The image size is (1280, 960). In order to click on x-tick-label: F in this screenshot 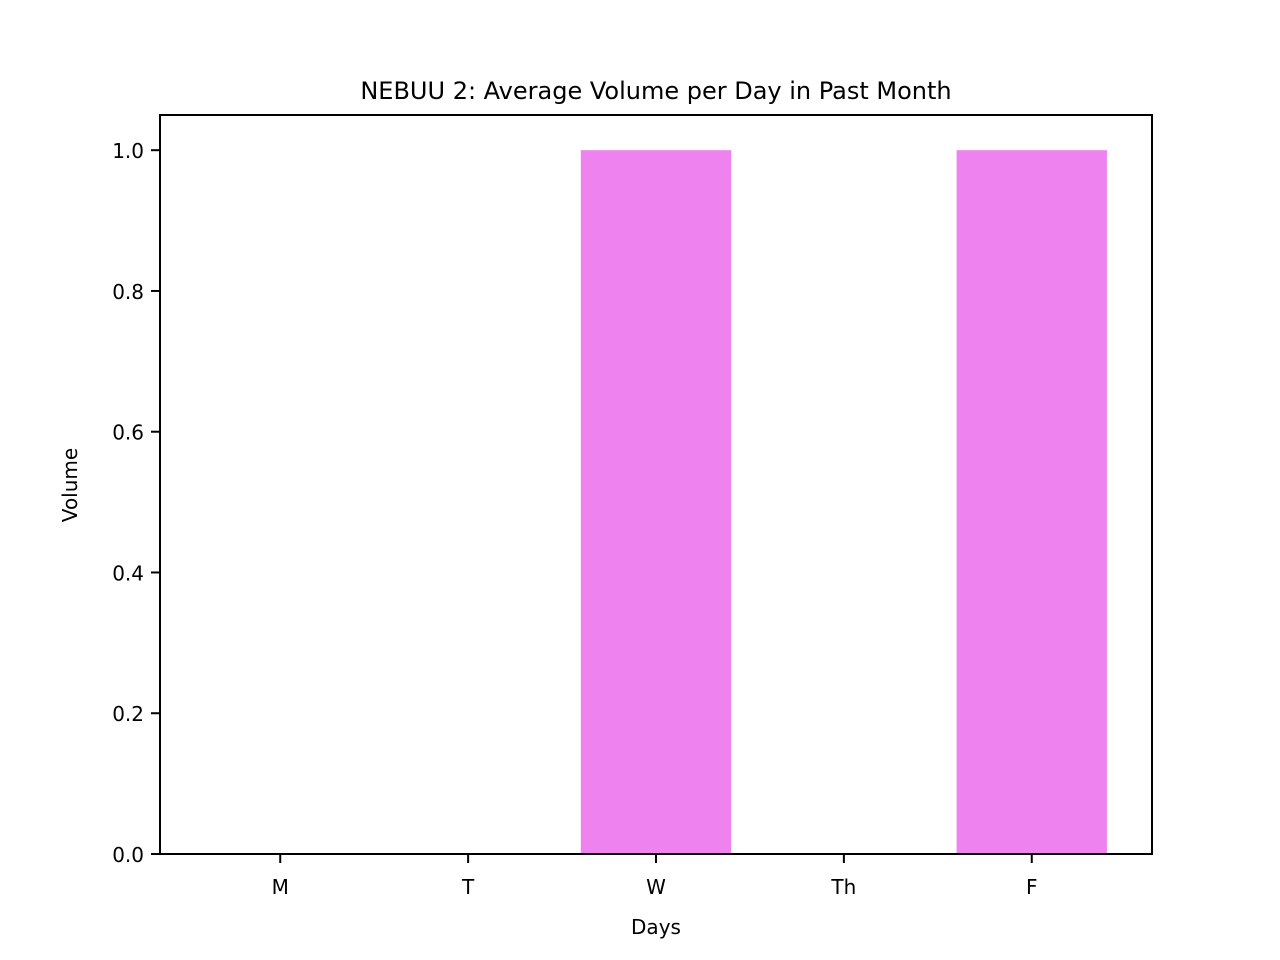, I will do `click(1032, 887)`.